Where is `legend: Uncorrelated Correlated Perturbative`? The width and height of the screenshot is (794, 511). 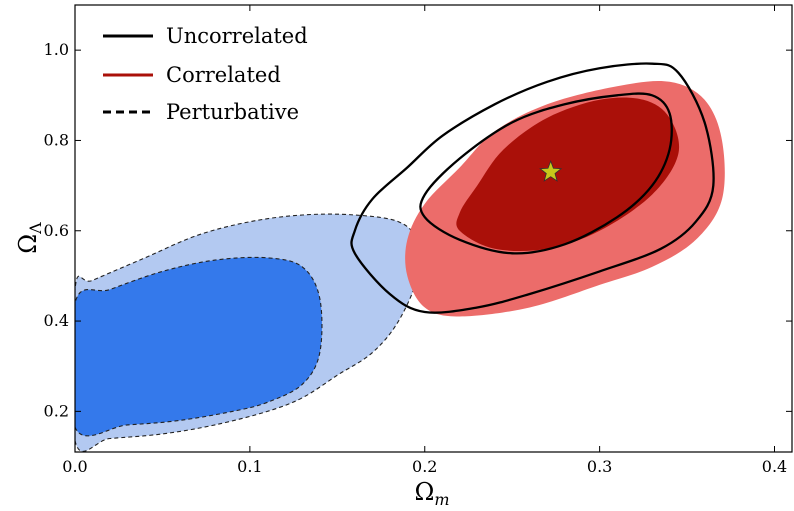
legend: Uncorrelated Correlated Perturbative is located at coordinates (205, 74).